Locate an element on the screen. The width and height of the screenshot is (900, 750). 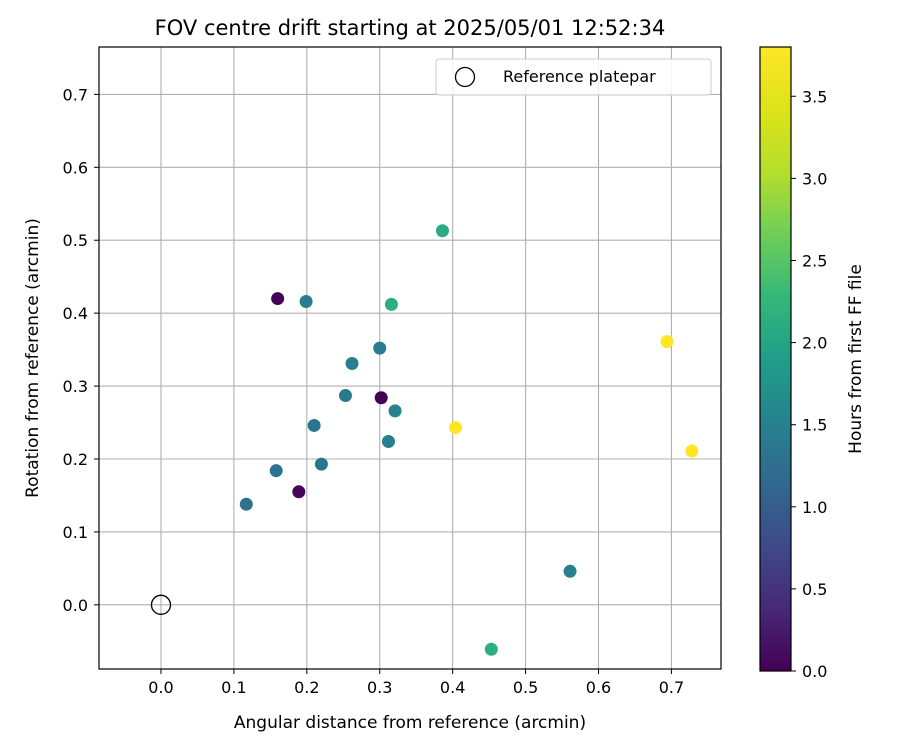
x-tick-label: 0.4 is located at coordinates (452, 687).